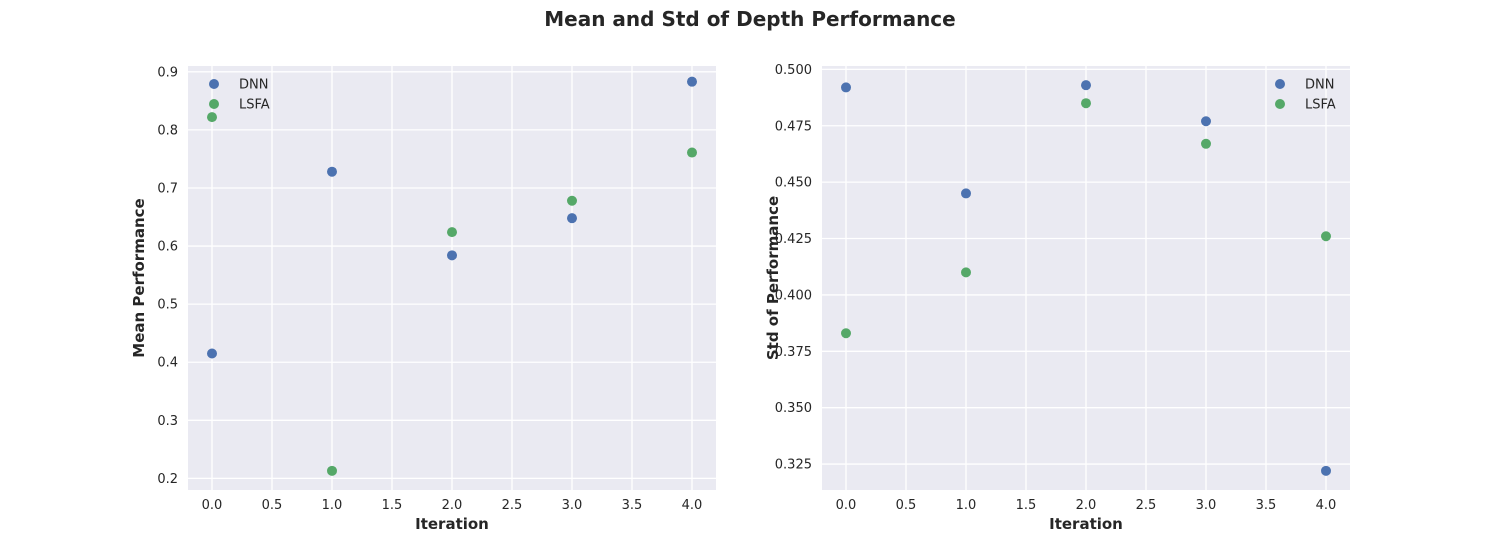 The width and height of the screenshot is (1500, 550). I want to click on y-tick-label: 0.9, so click(167, 72).